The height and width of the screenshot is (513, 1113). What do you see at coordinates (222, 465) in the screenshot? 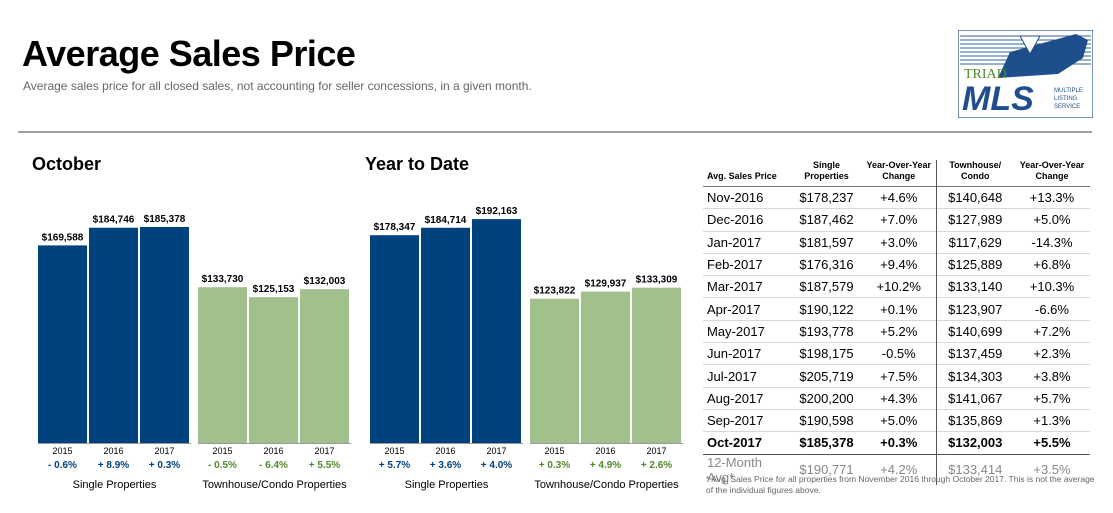
I see `yoy-change-label: - 0.5%` at bounding box center [222, 465].